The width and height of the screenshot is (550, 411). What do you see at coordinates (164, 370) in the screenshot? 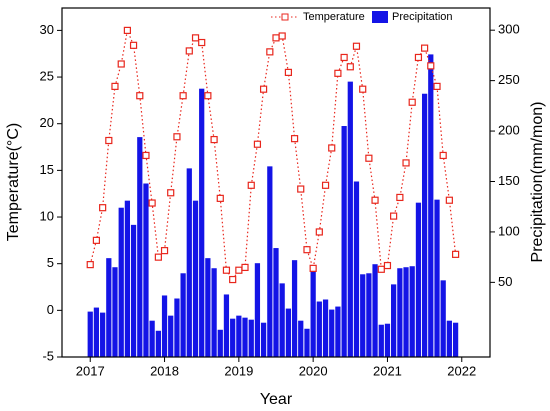
I see `x-tick-label: 2018` at bounding box center [164, 370].